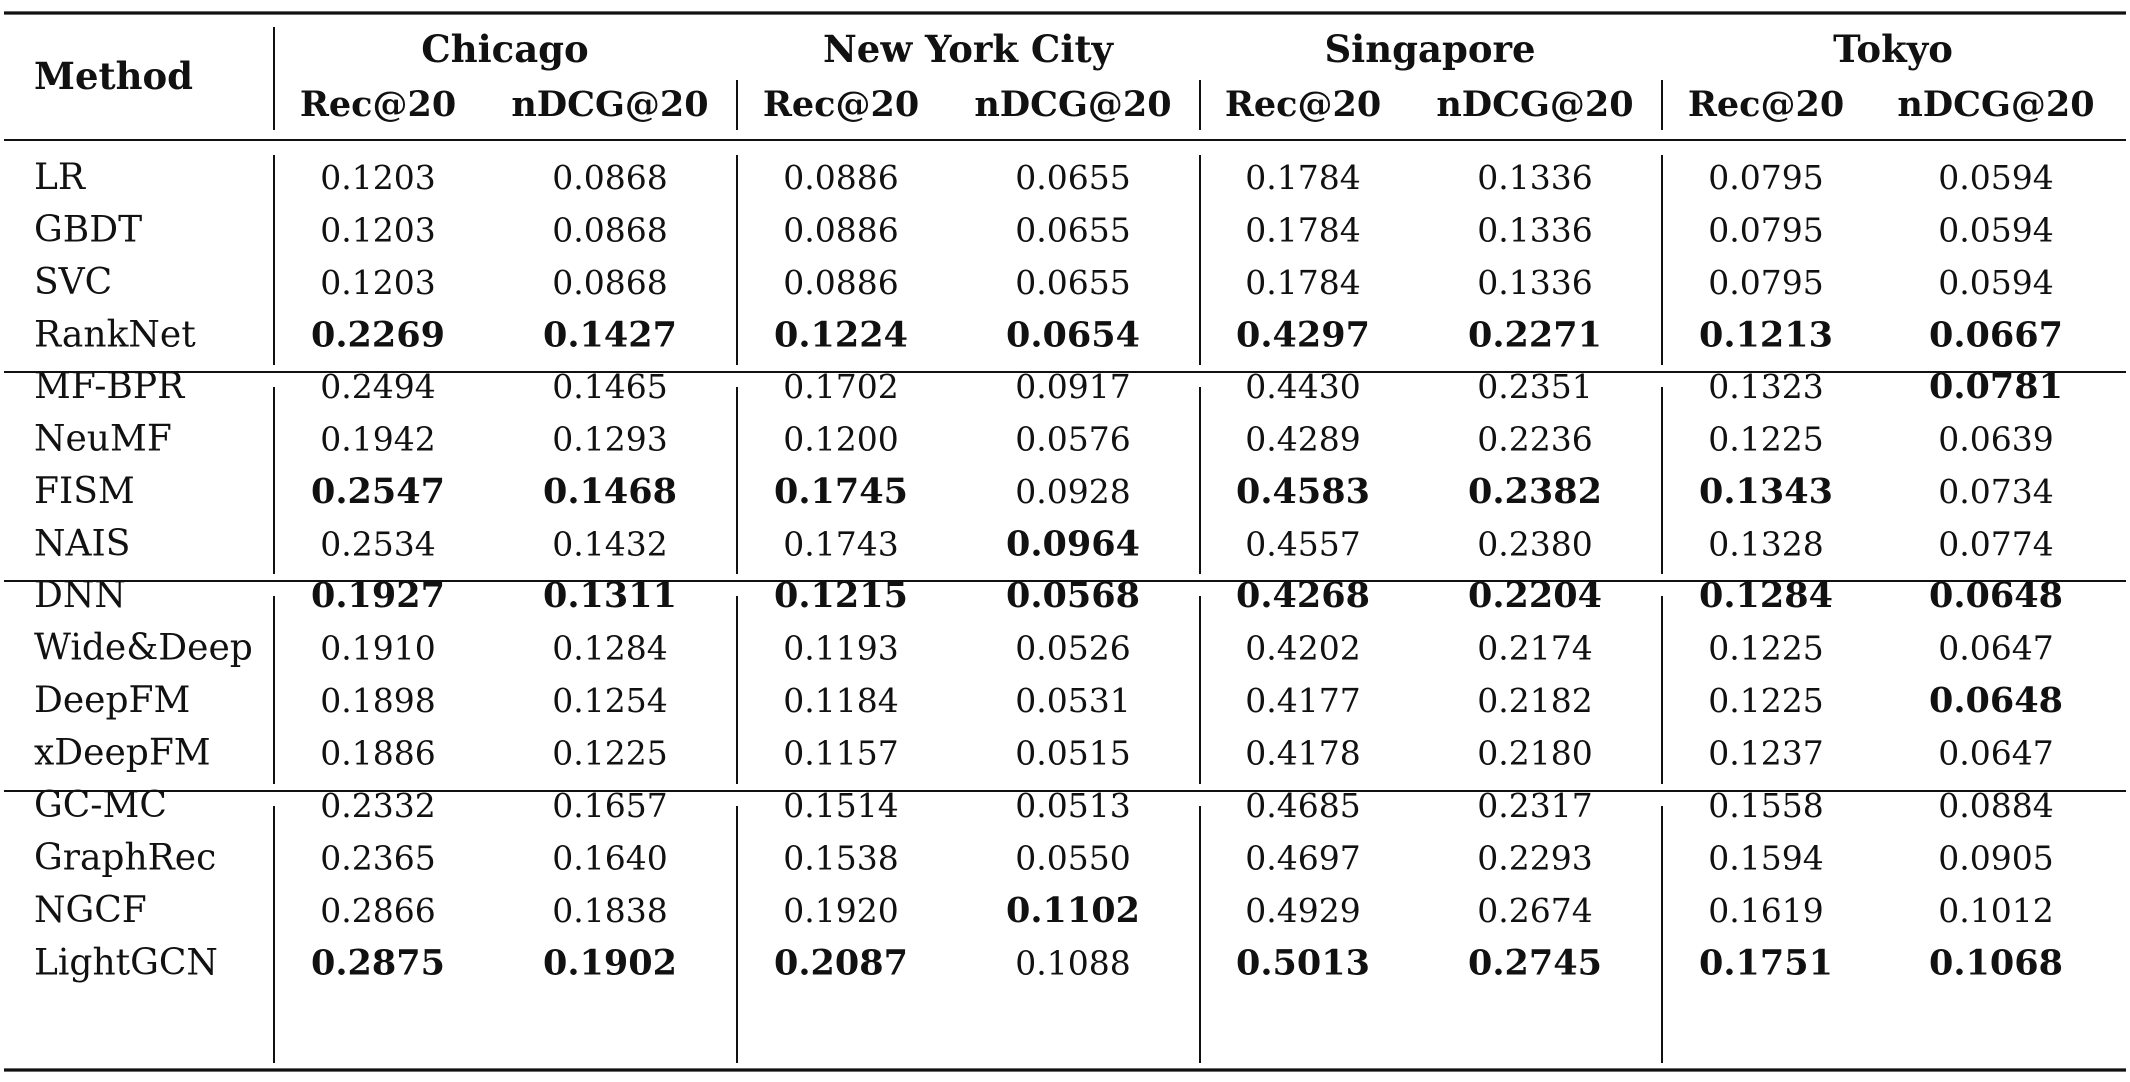  I want to click on value-cell: 0.4202, so click(1302, 648).